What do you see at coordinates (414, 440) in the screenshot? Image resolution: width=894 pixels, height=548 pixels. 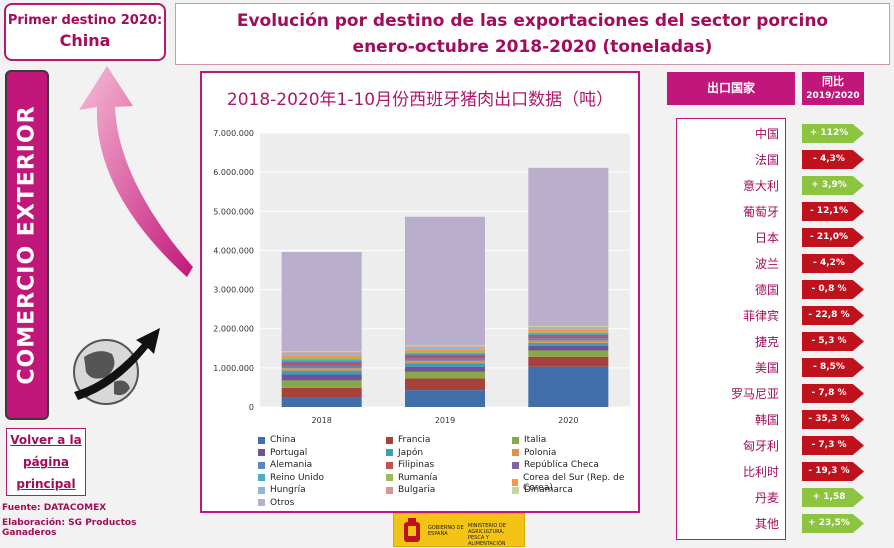 I see `legend-label: Francia` at bounding box center [414, 440].